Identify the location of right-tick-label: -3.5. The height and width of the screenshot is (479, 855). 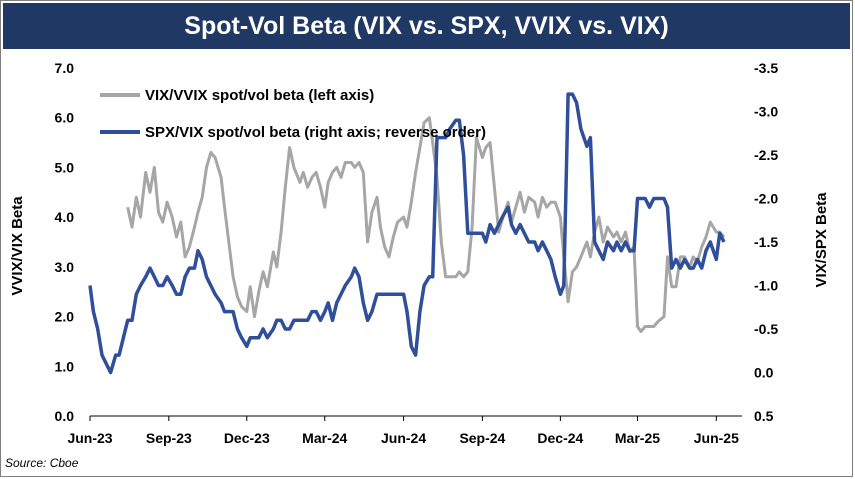
(766, 68).